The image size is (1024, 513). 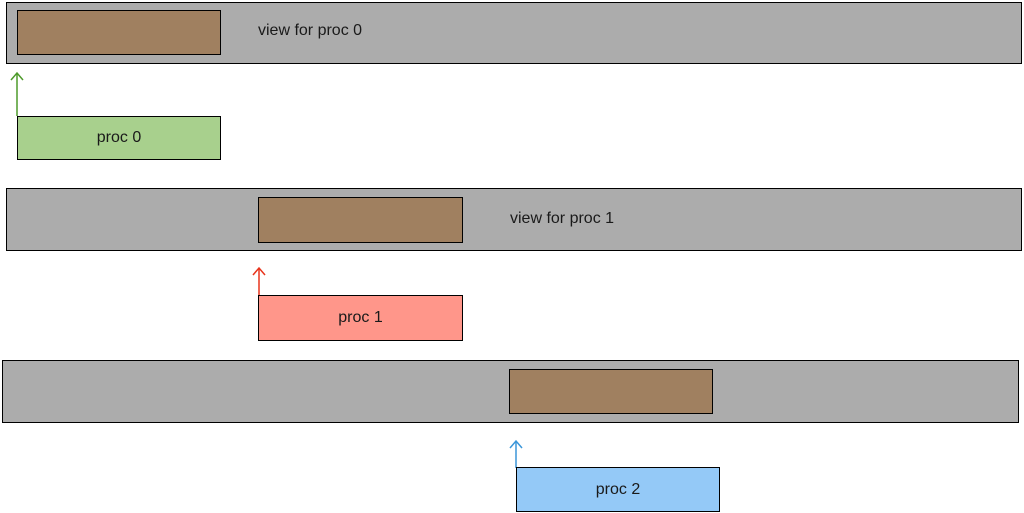 What do you see at coordinates (360, 318) in the screenshot?
I see `proc-box-1: proc 1` at bounding box center [360, 318].